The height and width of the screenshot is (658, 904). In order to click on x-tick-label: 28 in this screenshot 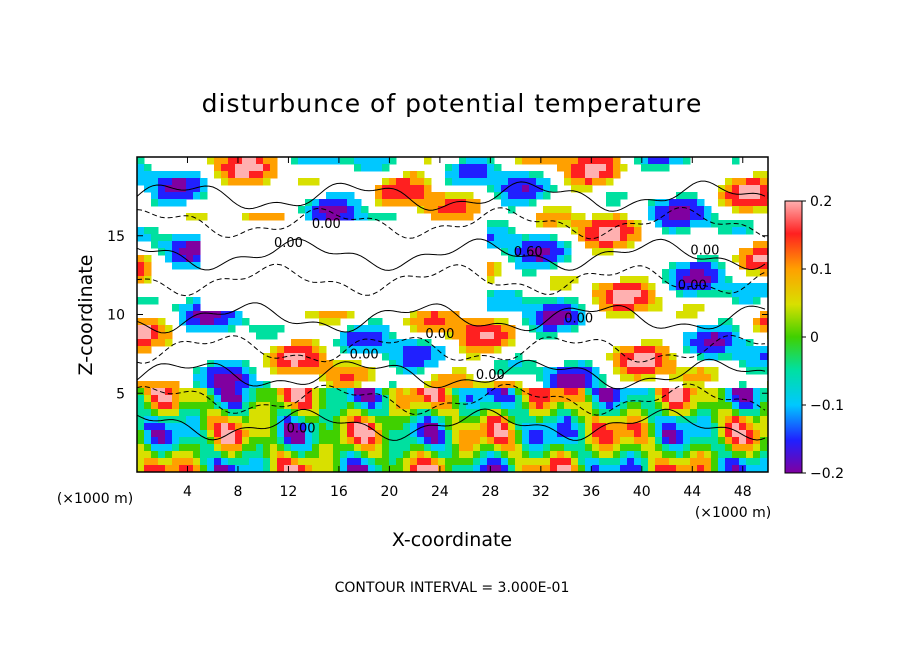, I will do `click(490, 492)`.